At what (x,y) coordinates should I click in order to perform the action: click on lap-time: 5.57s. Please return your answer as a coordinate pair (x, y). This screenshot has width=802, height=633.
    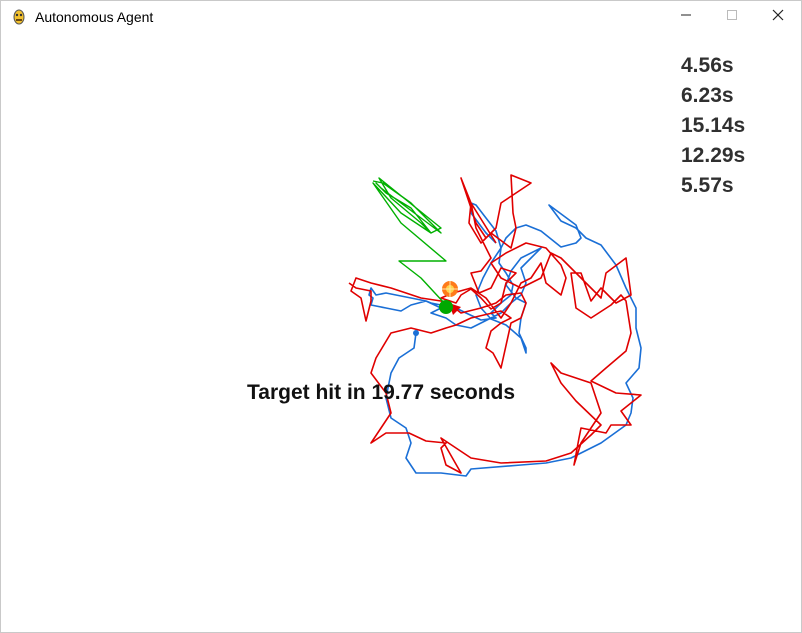
    Looking at the image, I should click on (707, 185).